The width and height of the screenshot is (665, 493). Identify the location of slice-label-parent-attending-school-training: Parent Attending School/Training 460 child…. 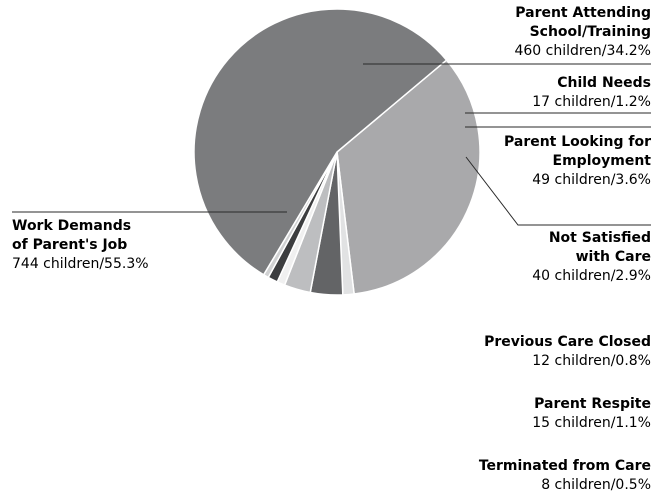
(582, 32).